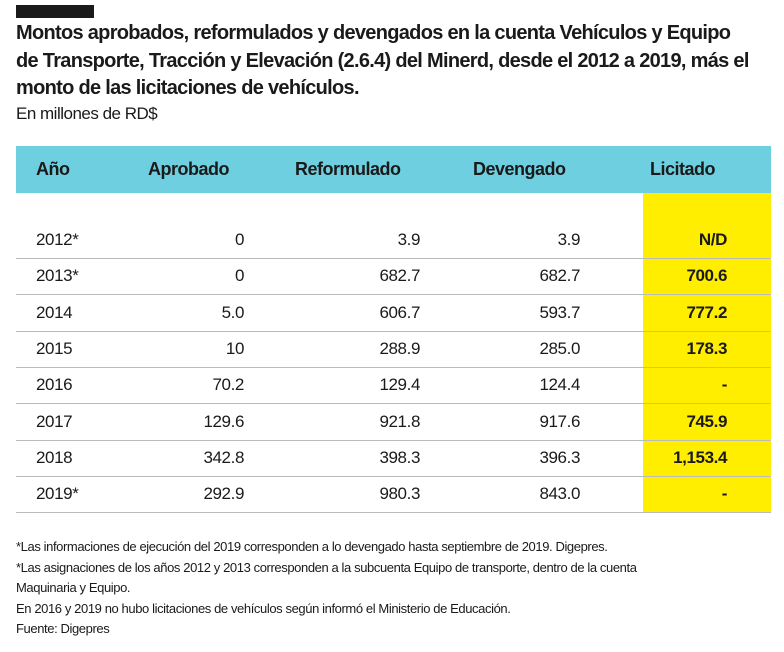 The height and width of the screenshot is (652, 784). I want to click on cell-year: 2015, so click(54, 348).